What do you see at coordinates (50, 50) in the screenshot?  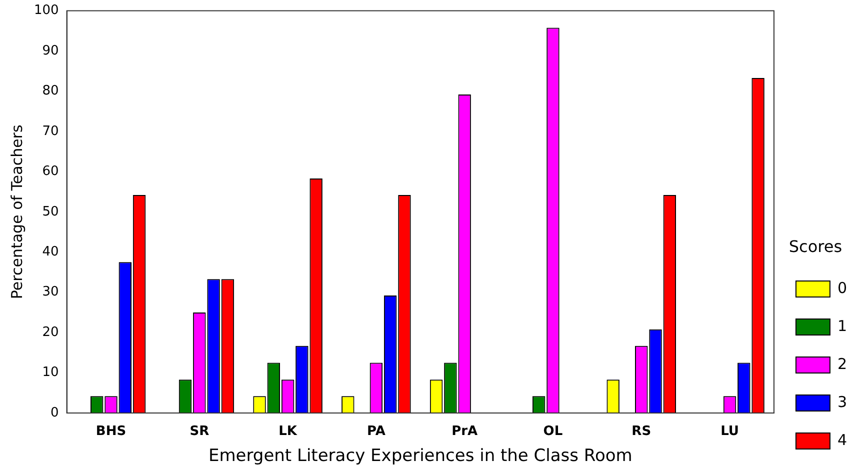 I see `y-tick-label: 90` at bounding box center [50, 50].